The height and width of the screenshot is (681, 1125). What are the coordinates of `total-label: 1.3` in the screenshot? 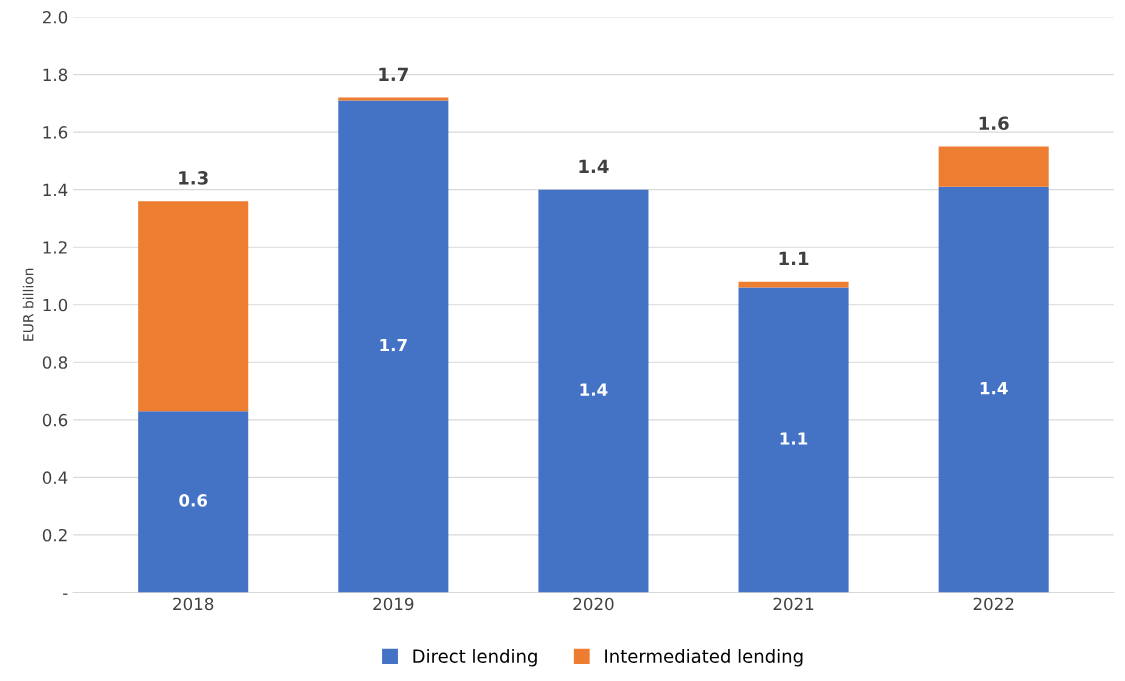 It's located at (193, 178).